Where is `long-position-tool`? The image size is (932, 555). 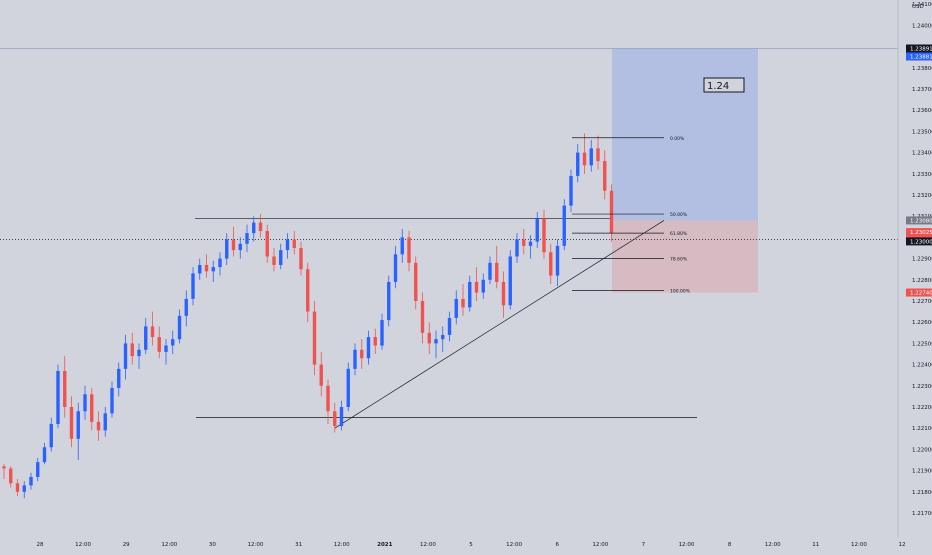
long-position-tool is located at coordinates (685, 170).